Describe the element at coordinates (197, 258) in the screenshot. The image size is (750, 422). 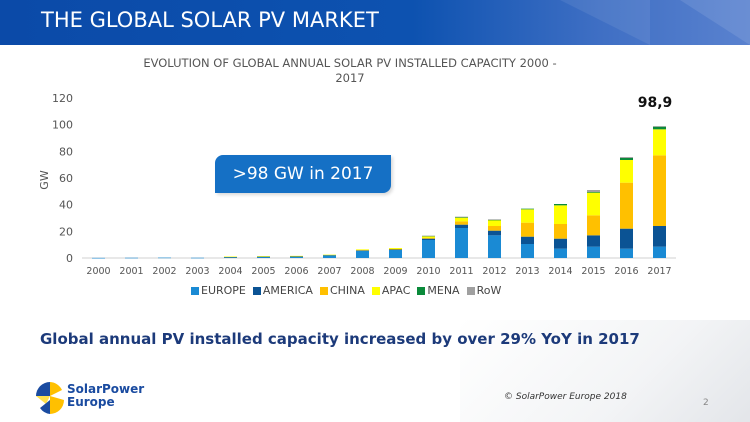
I see `bar-segment-europe-2003` at that location.